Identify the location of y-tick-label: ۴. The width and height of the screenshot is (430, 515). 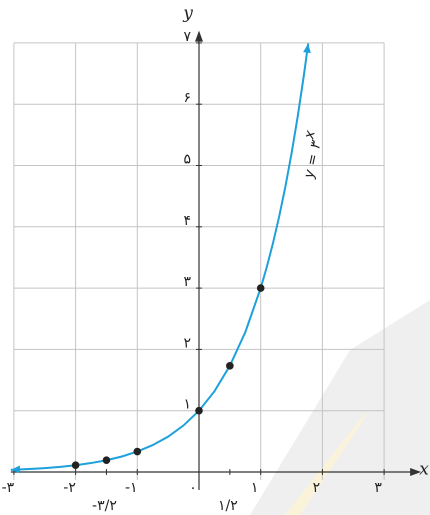
(187, 221).